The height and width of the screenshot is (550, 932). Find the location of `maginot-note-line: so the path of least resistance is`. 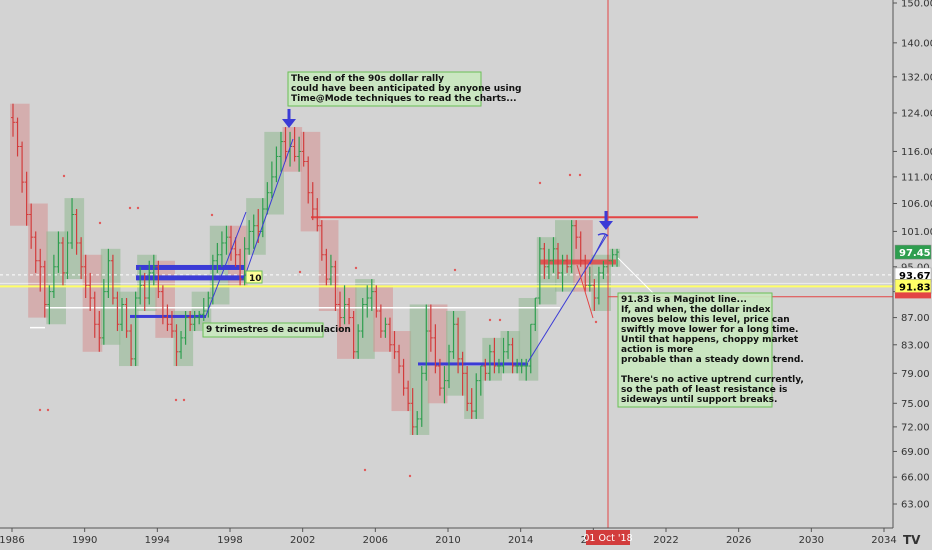

maginot-note-line: so the path of least resistance is is located at coordinates (704, 390).